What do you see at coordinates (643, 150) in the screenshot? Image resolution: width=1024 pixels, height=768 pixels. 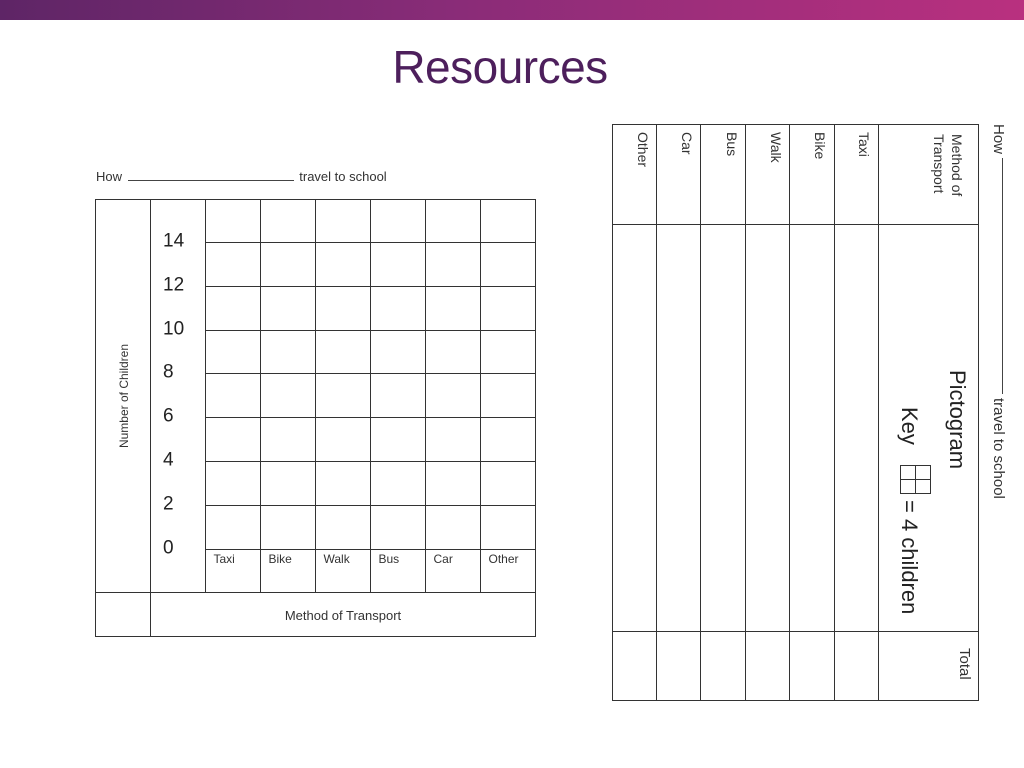 I see `pictogram-row-label-other: Other` at bounding box center [643, 150].